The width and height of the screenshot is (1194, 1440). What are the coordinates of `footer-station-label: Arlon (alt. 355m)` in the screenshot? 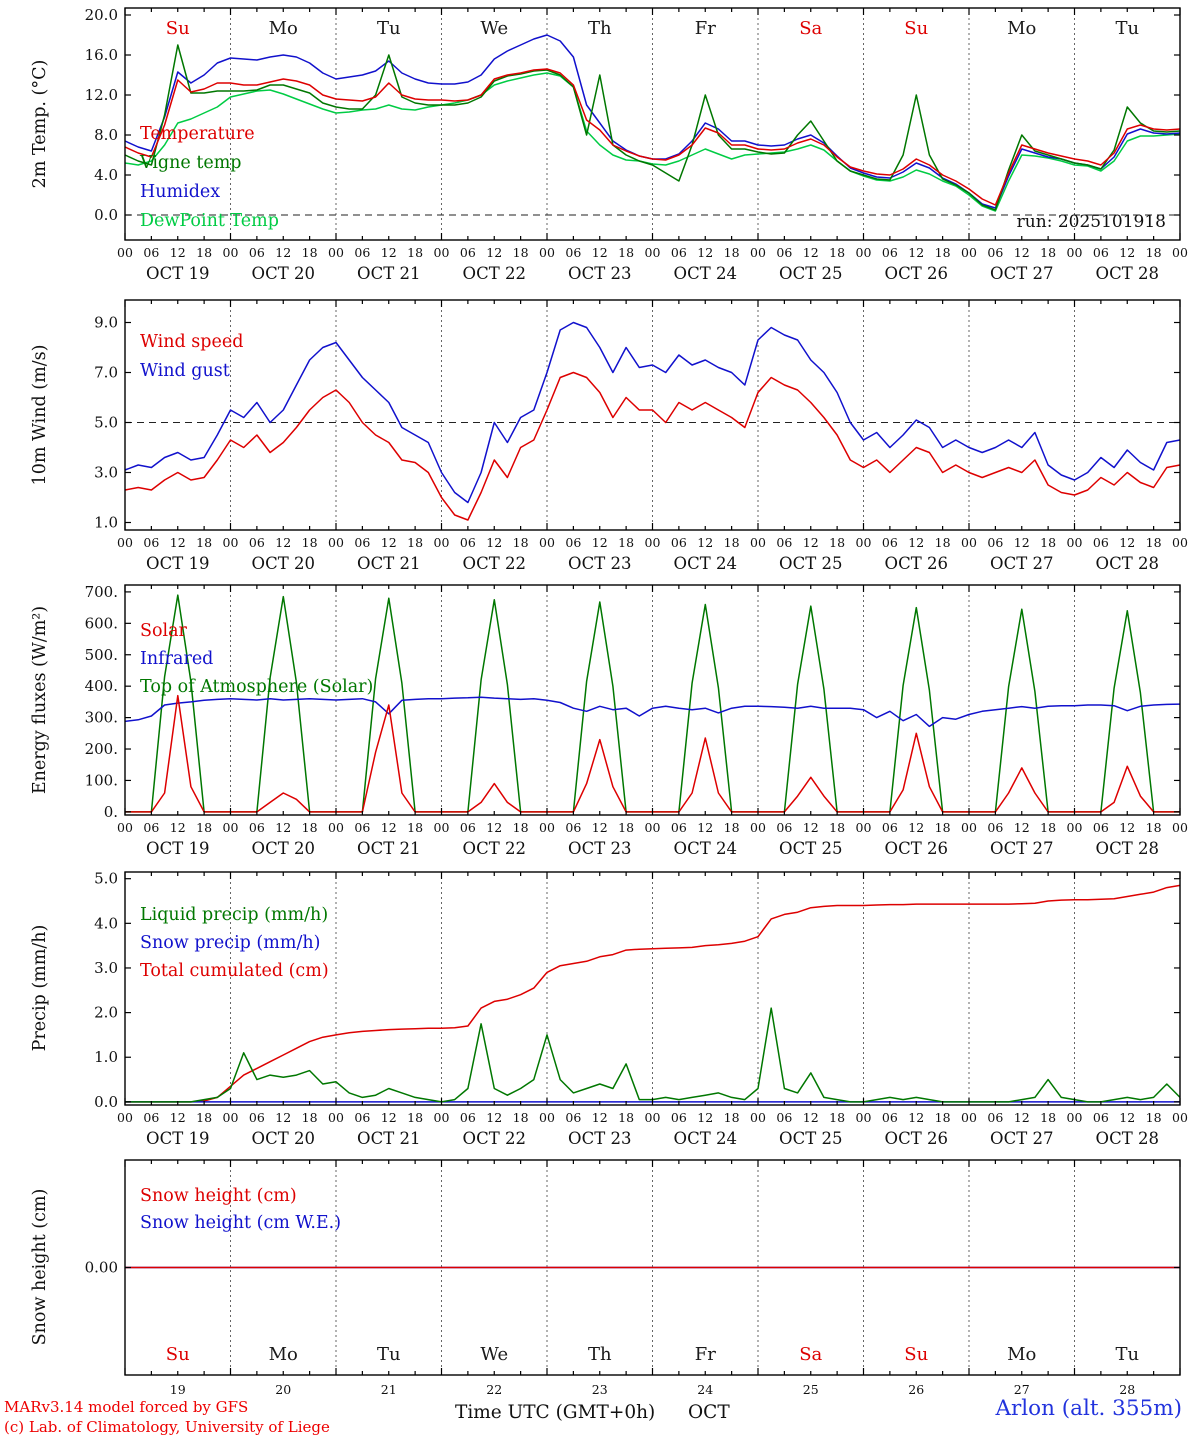 It's located at (1088, 1408).